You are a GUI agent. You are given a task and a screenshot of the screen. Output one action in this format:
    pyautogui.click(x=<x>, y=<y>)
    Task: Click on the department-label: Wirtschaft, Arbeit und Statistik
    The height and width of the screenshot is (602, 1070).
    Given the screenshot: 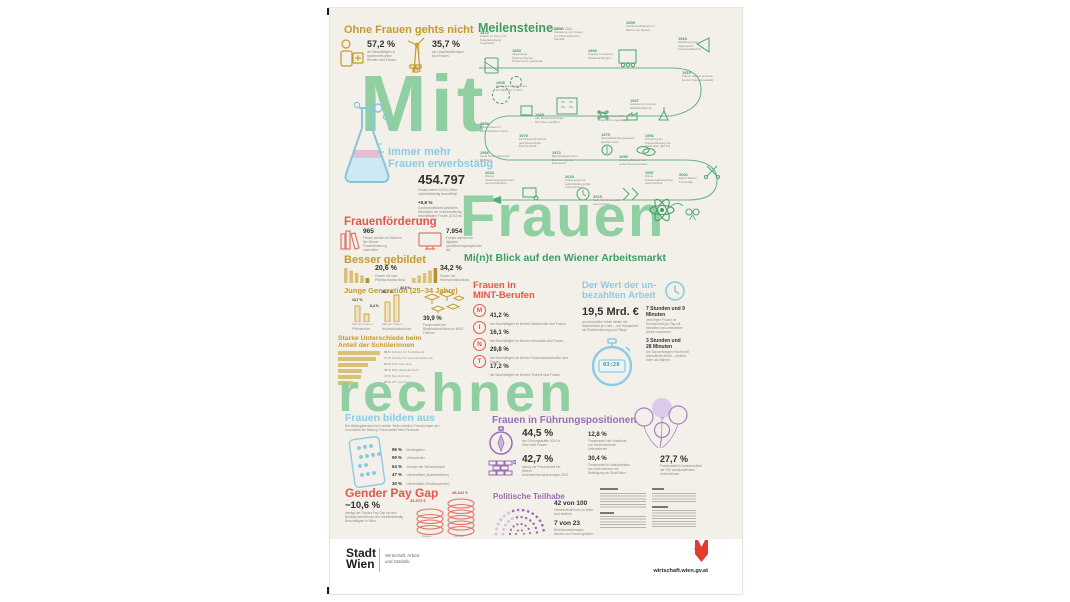 What is the action you would take?
    pyautogui.click(x=402, y=559)
    